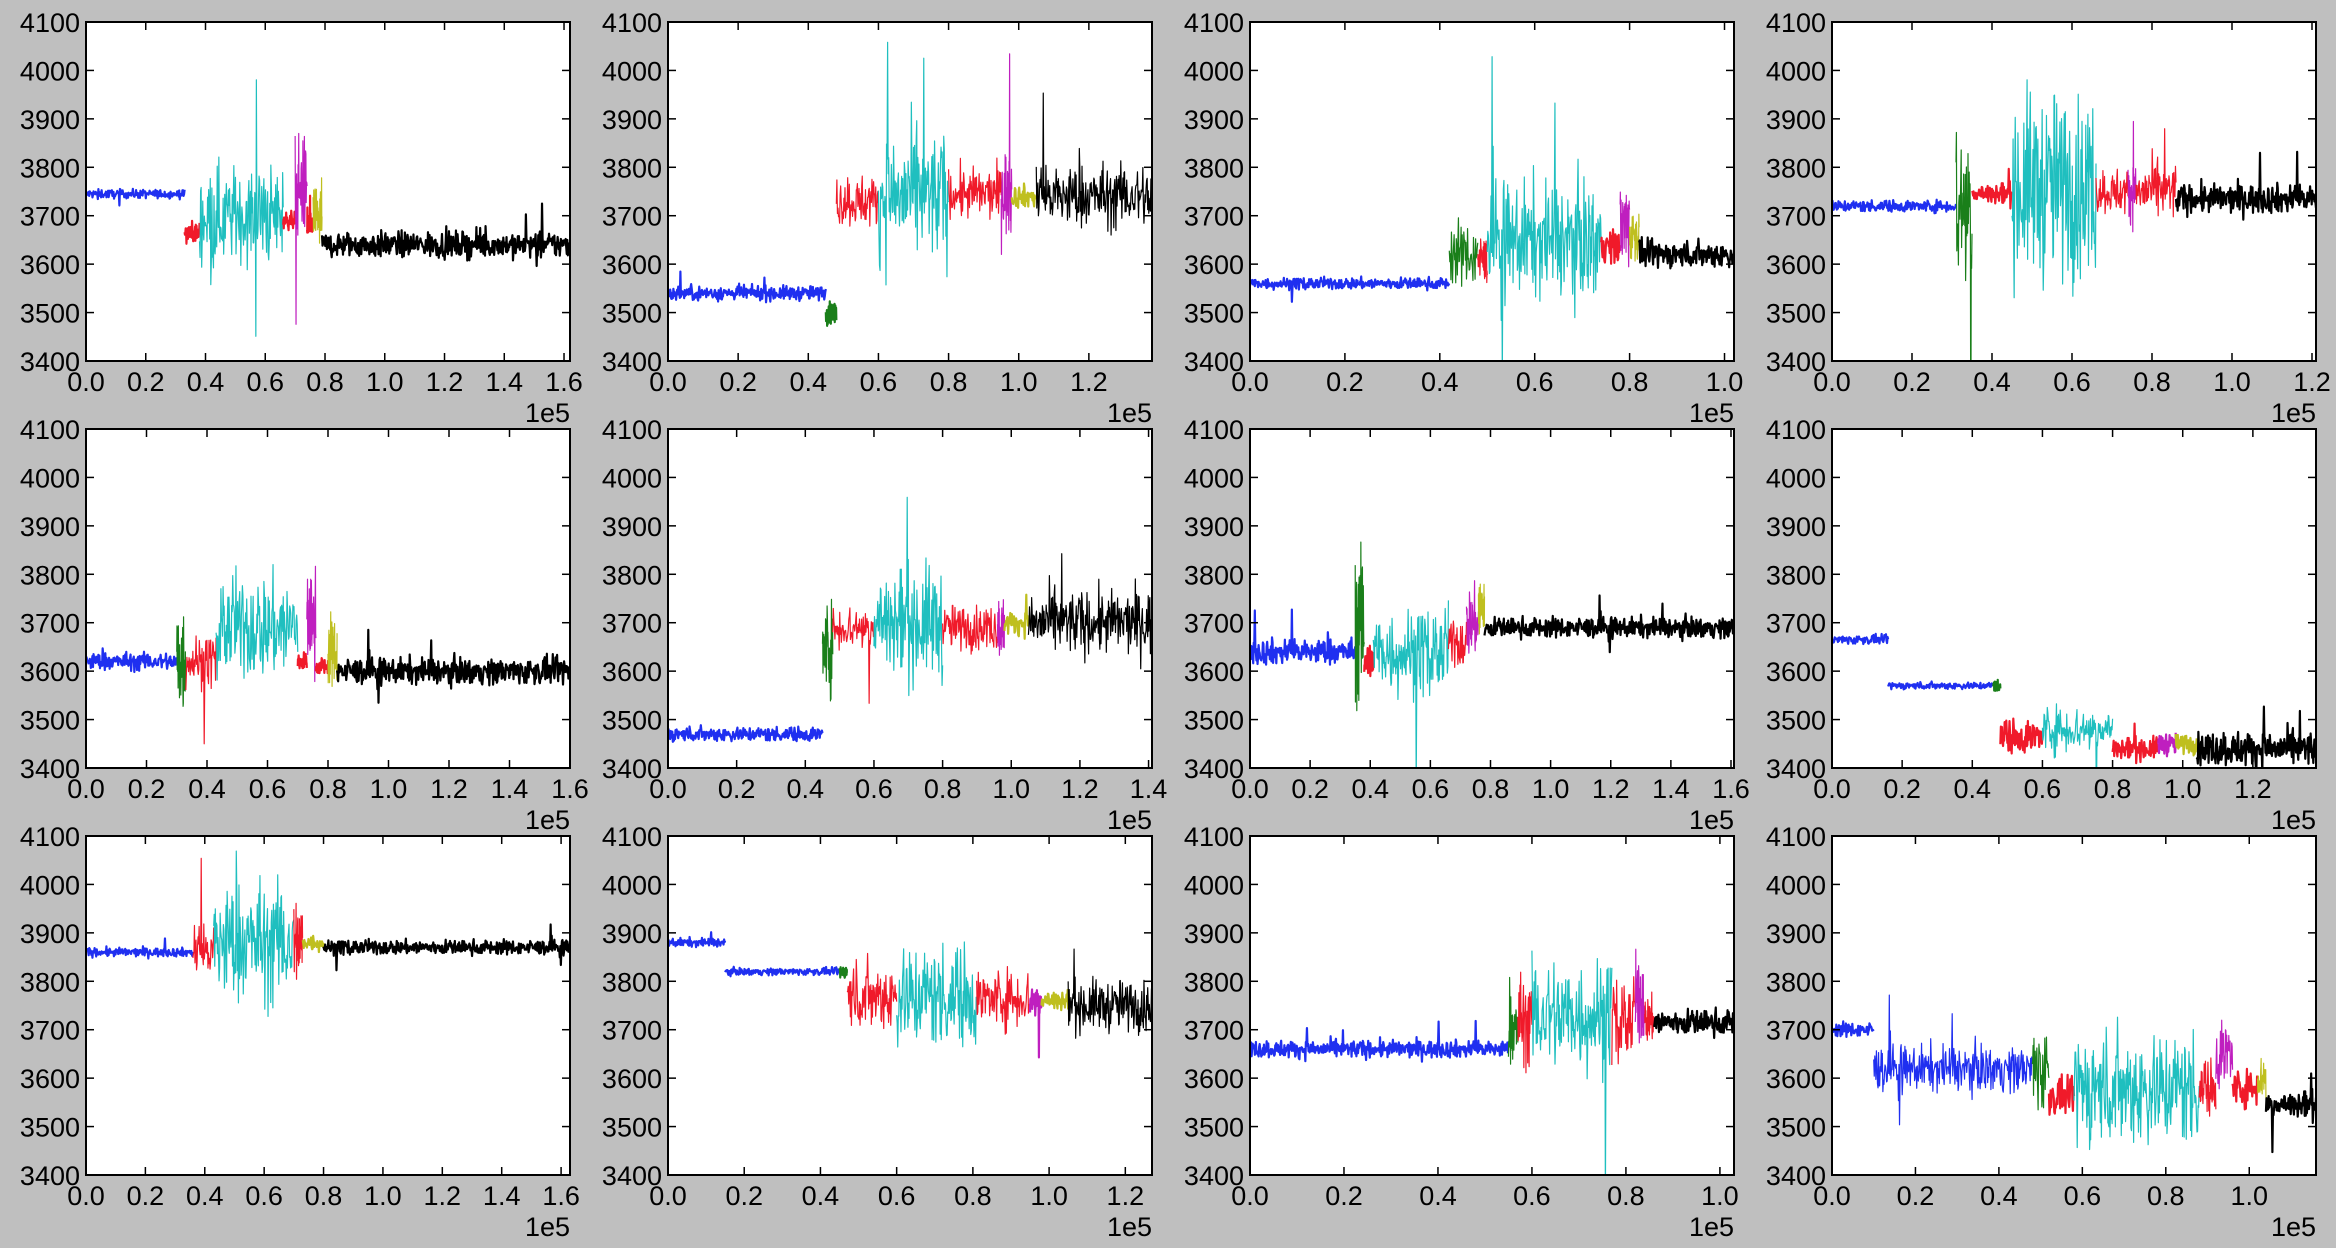  I want to click on y-tick-label: 3600, so click(1214, 672).